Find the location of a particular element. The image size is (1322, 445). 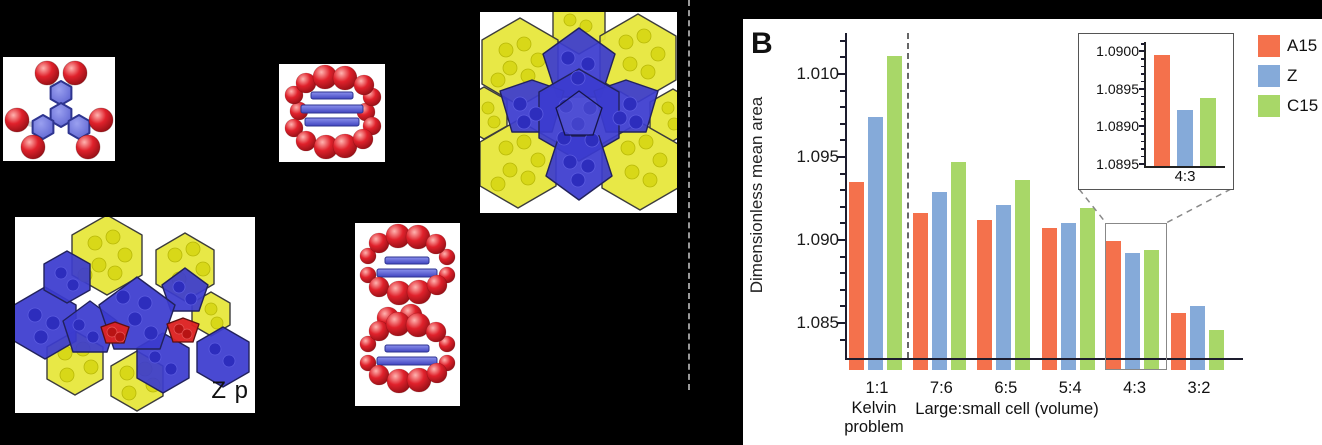

bar-C15-4:3 is located at coordinates (1152, 310).